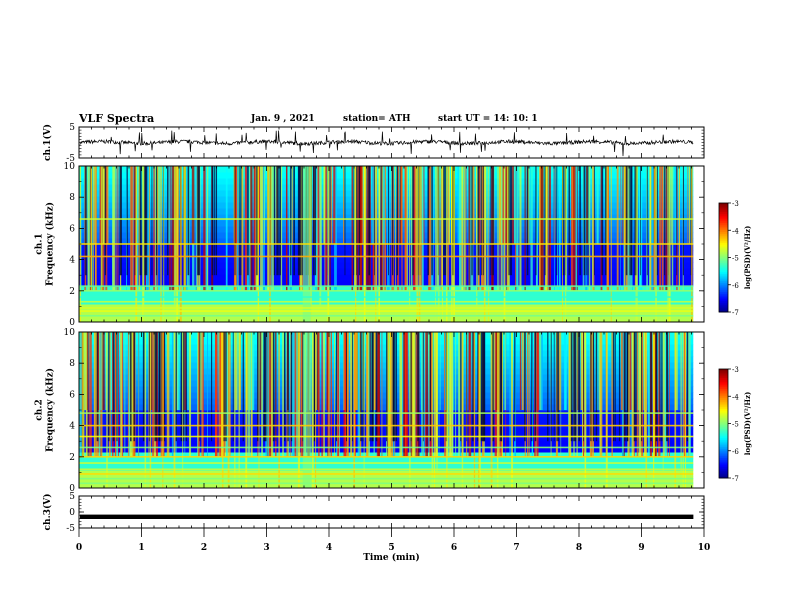 Image resolution: width=792 pixels, height=612 pixels. What do you see at coordinates (47, 142) in the screenshot?
I see `axis-label-line: ch.1(V)` at bounding box center [47, 142].